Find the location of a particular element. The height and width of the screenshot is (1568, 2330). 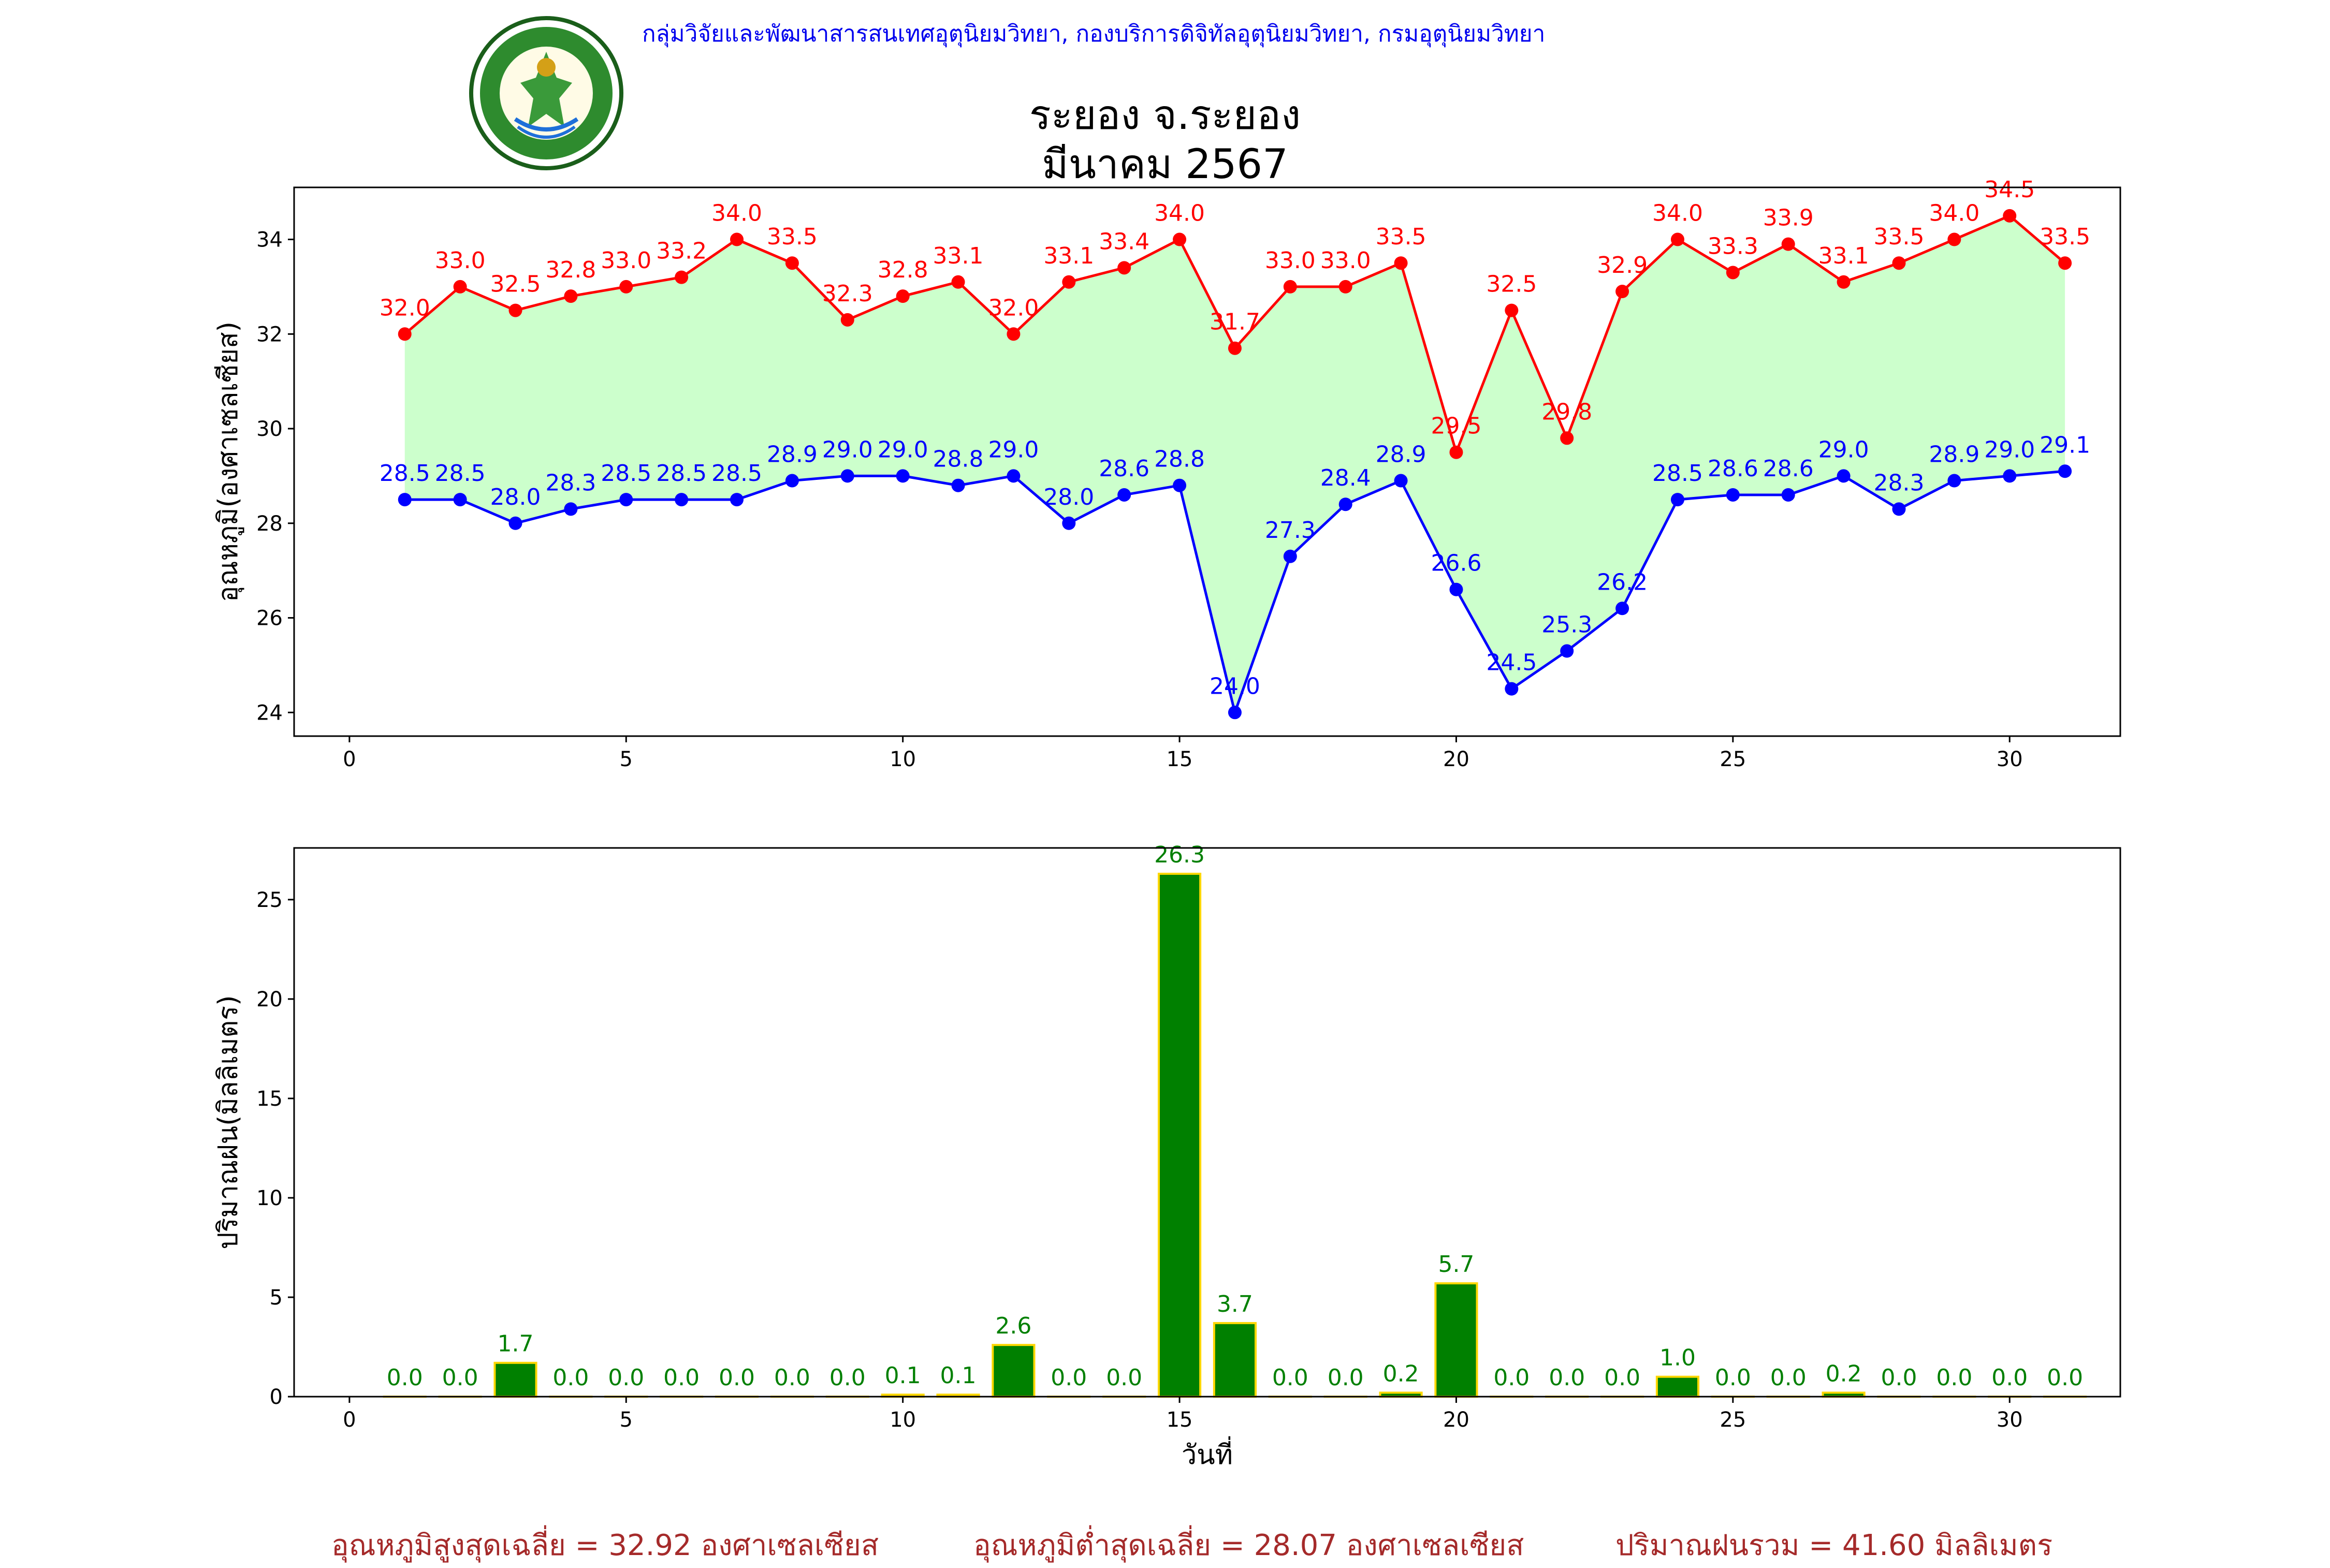

rainfall-bar-label: 0.2 is located at coordinates (1844, 1373).